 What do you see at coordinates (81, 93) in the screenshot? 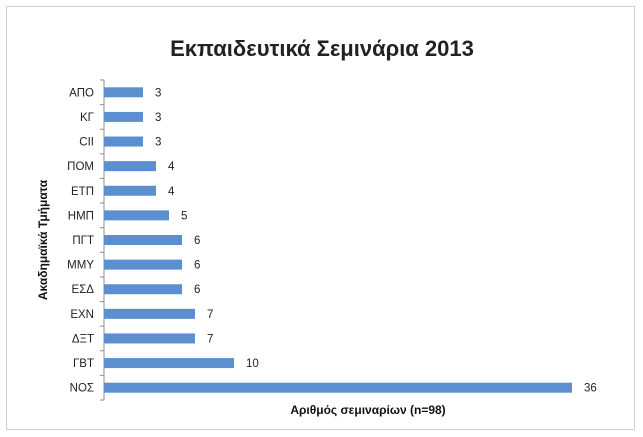
I see `category-label: ΑΠΟ` at bounding box center [81, 93].